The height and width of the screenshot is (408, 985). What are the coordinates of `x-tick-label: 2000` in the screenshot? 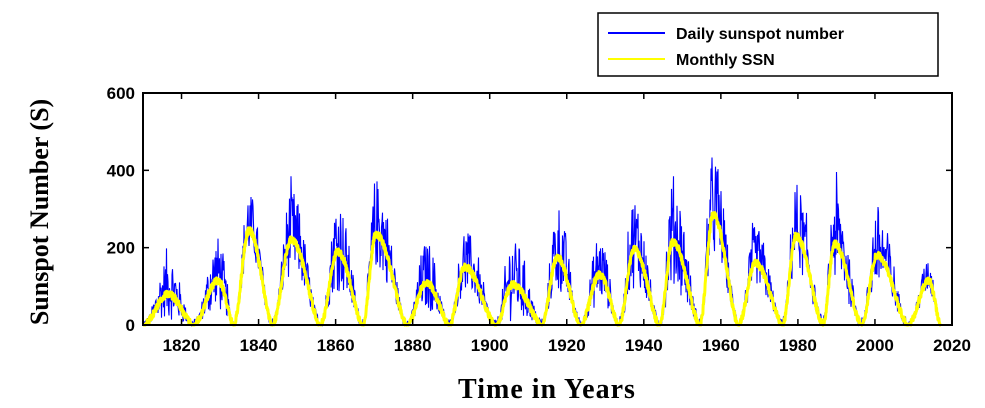 It's located at (875, 345).